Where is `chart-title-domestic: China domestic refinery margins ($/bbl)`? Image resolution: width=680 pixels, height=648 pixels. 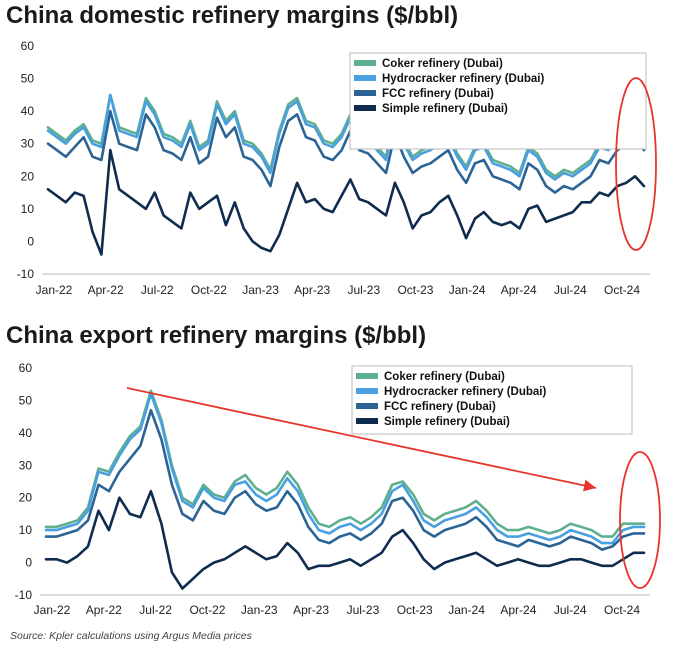
chart-title-domestic: China domestic refinery margins ($/bbl) is located at coordinates (232, 15).